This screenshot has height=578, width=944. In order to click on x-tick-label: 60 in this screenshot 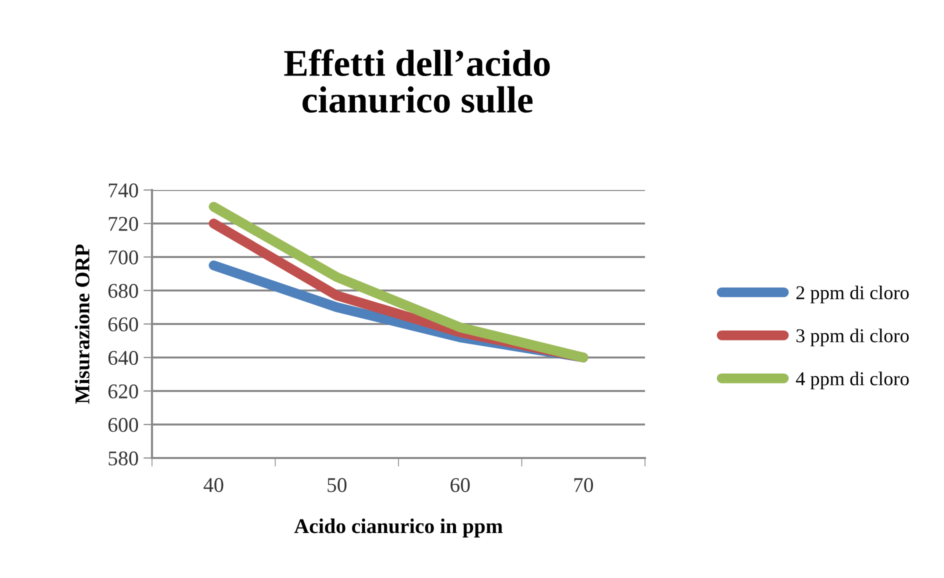, I will do `click(460, 485)`.